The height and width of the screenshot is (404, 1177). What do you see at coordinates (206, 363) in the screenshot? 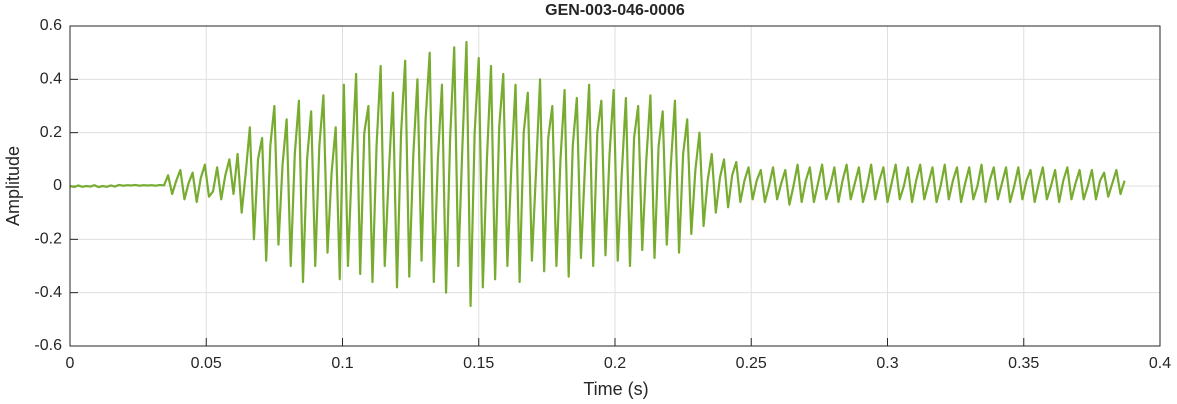
I see `x-tick-label: 0.05` at bounding box center [206, 363].